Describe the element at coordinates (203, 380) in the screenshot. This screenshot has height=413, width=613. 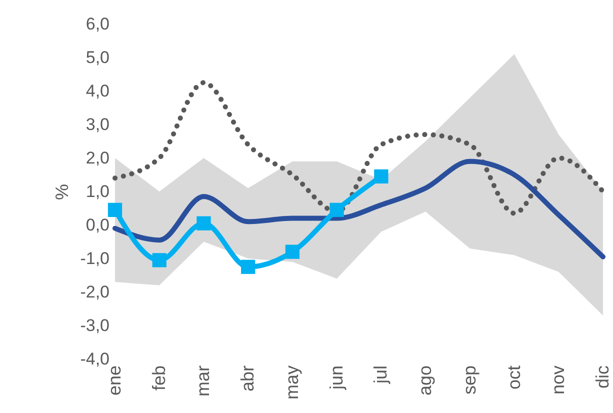
I see `x-tick-label: mar` at that location.